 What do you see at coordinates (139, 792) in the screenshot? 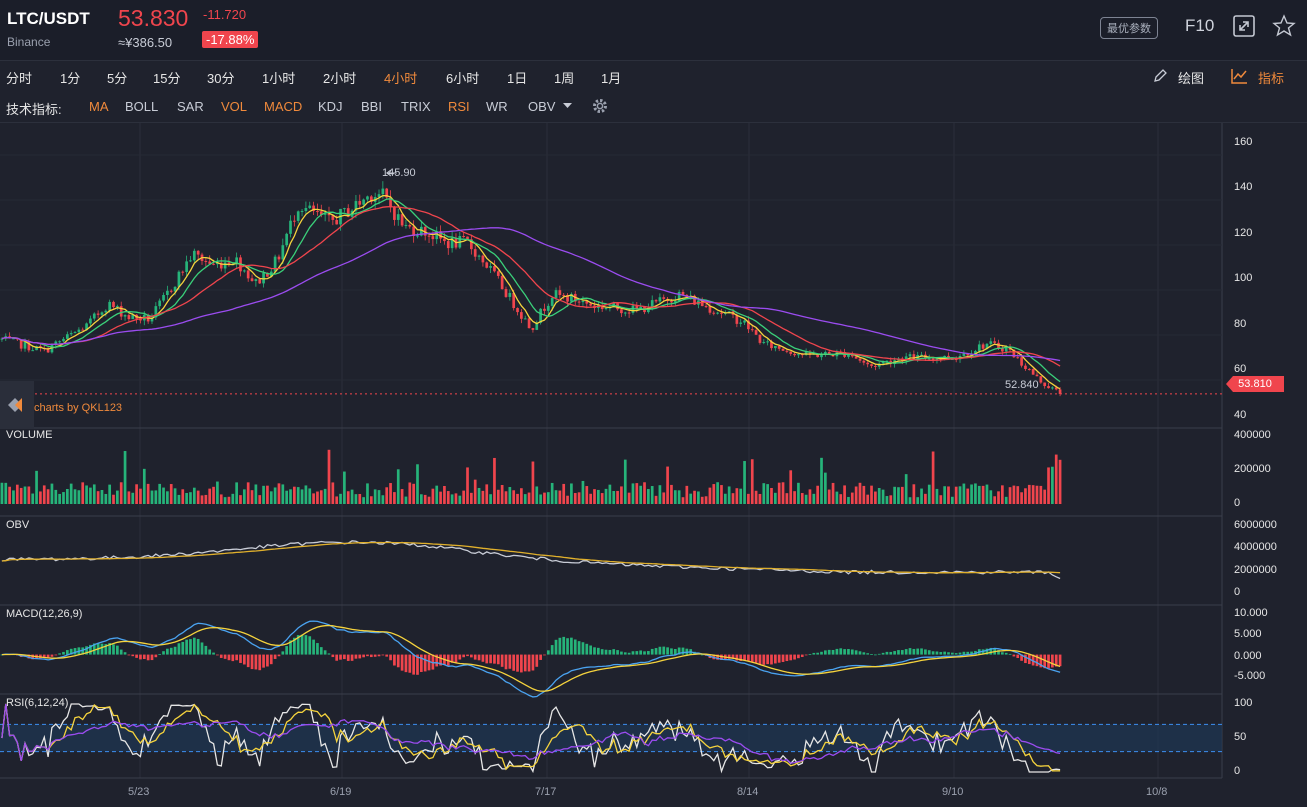
I see `date-tick: 5/23` at bounding box center [139, 792].